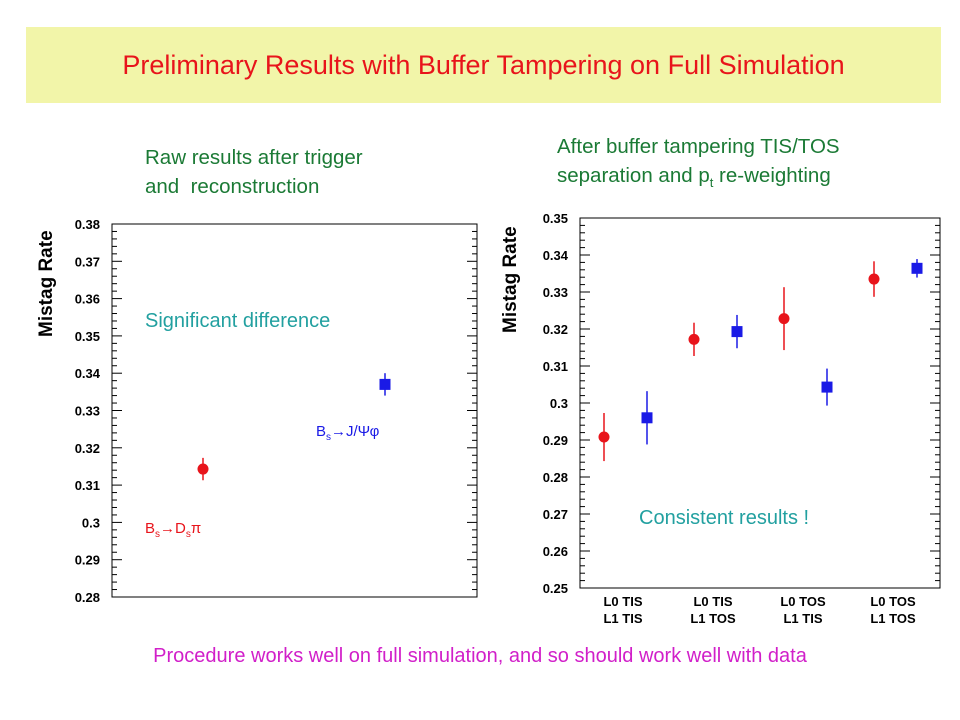 The height and width of the screenshot is (720, 960). What do you see at coordinates (772, 175) in the screenshot?
I see `right-caption-line2-post: re-weighting` at bounding box center [772, 175].